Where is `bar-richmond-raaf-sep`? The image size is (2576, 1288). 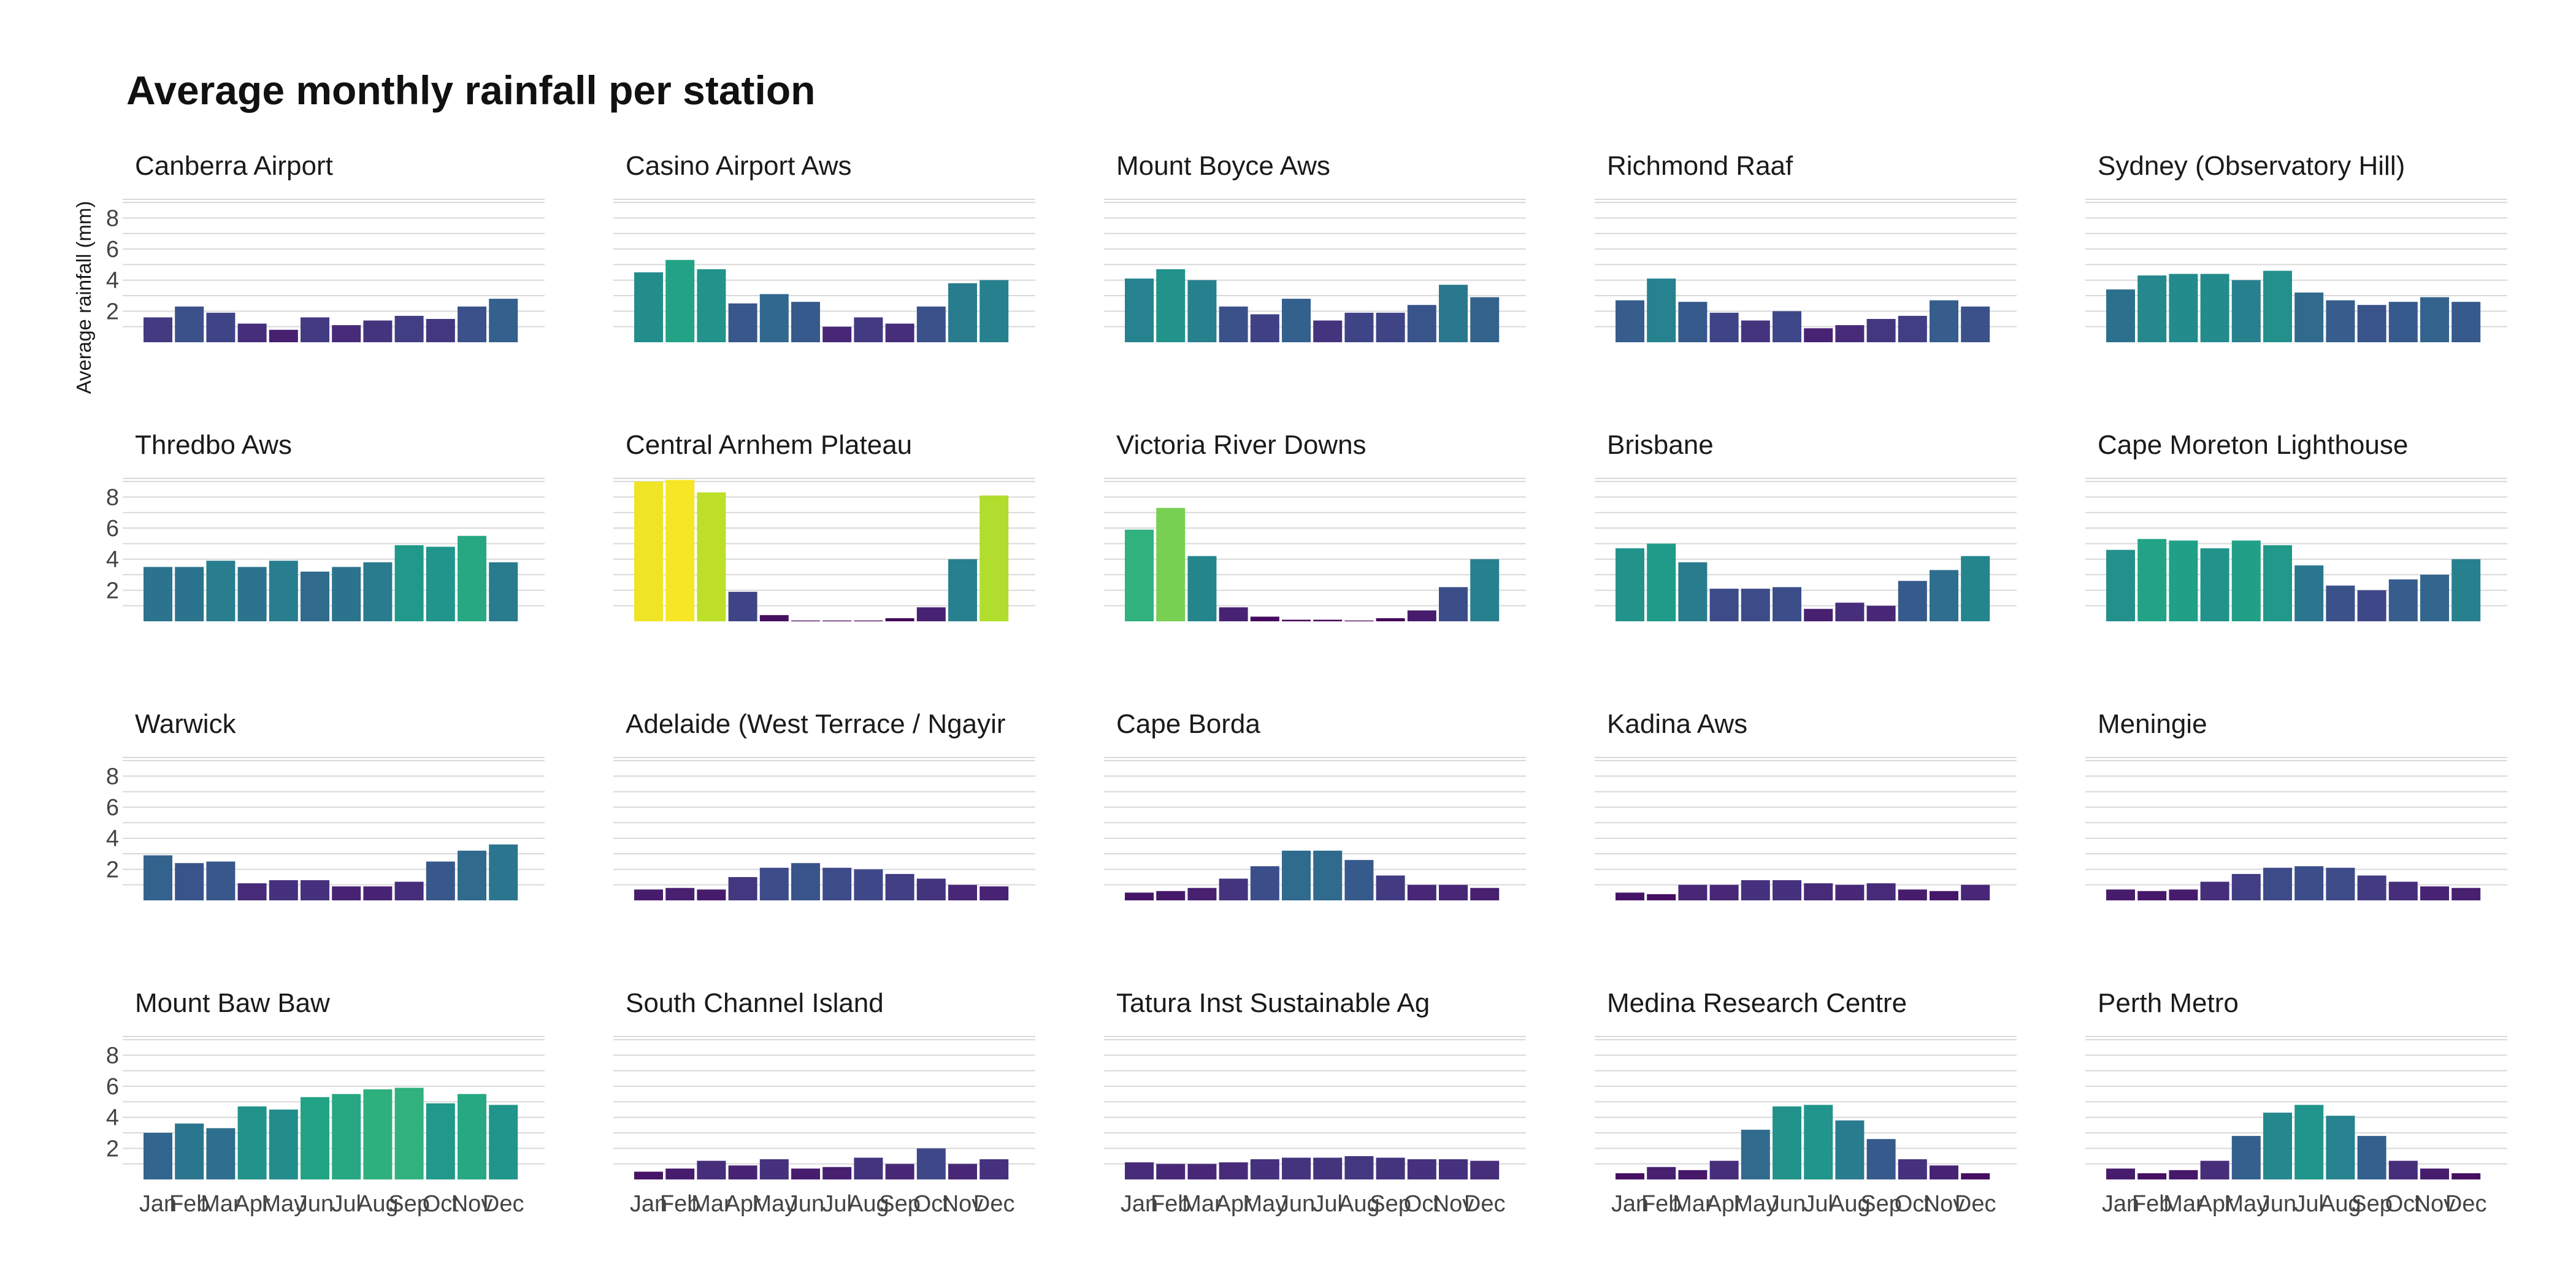
bar-richmond-raaf-sep is located at coordinates (1881, 330).